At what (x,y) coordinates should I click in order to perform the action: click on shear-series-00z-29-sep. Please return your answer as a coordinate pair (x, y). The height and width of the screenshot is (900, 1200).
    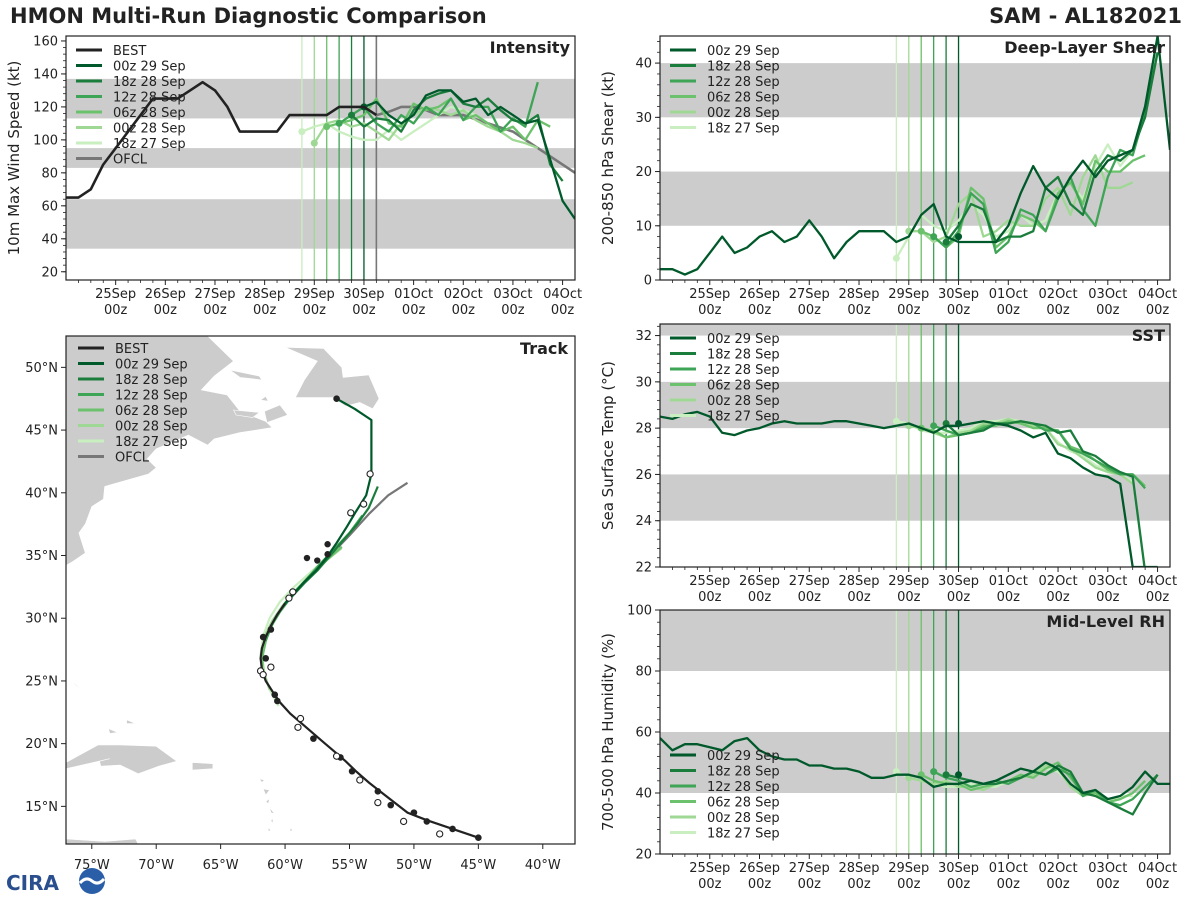
    Looking at the image, I should click on (915, 156).